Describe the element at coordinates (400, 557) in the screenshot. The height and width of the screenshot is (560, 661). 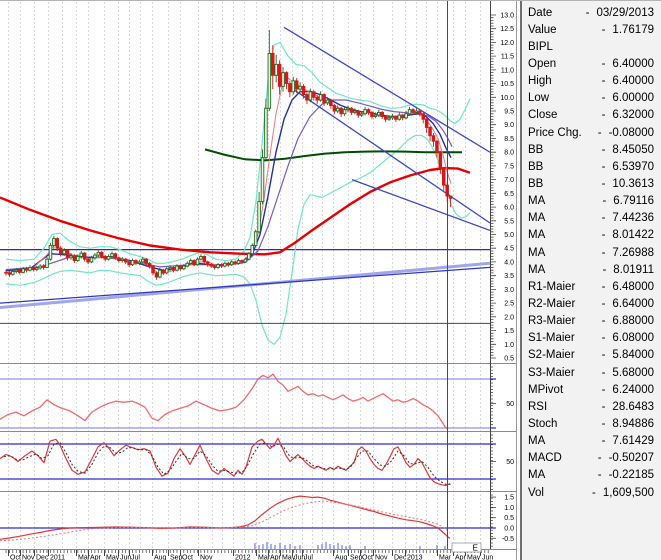
I see `svg-text: Dec` at that location.